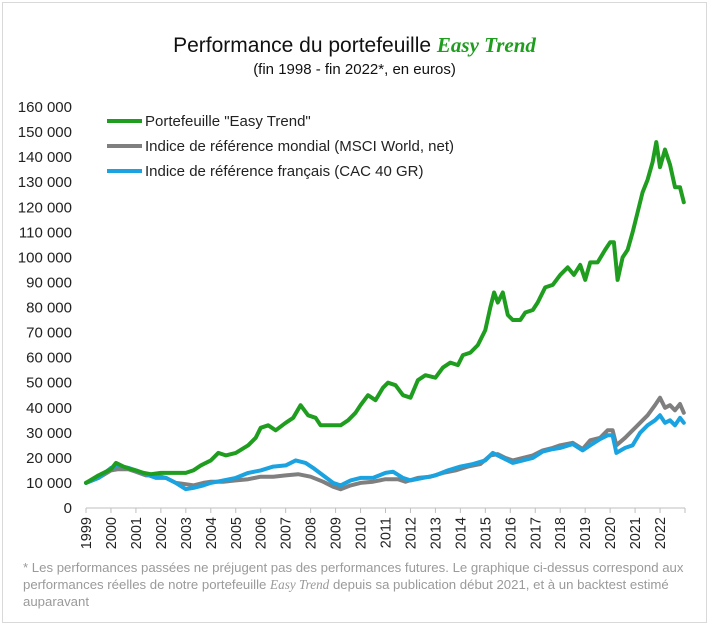  What do you see at coordinates (45, 107) in the screenshot?
I see `y-tick-label: 160 000` at bounding box center [45, 107].